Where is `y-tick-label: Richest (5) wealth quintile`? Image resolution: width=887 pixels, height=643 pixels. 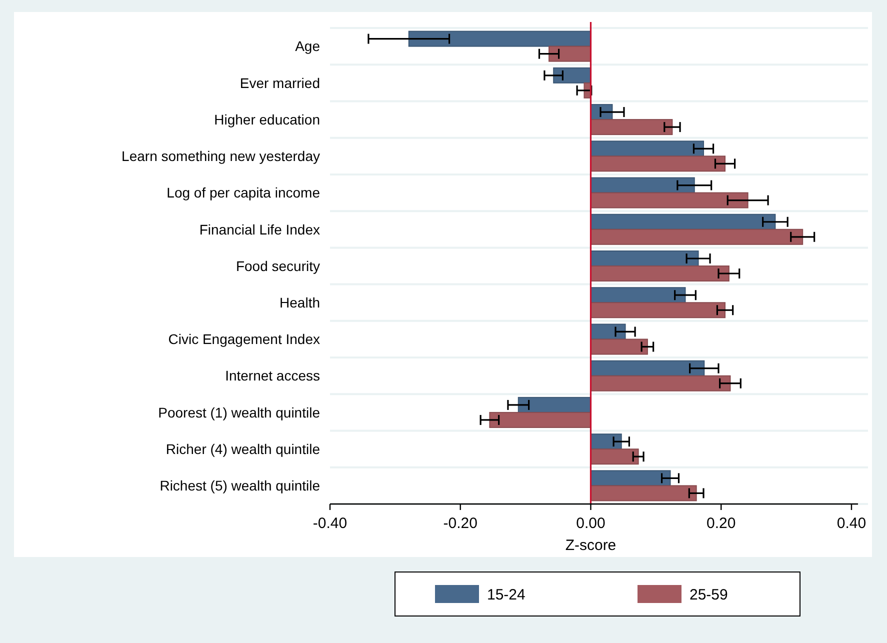
y-tick-label: Richest (5) wealth quintile is located at coordinates (240, 486).